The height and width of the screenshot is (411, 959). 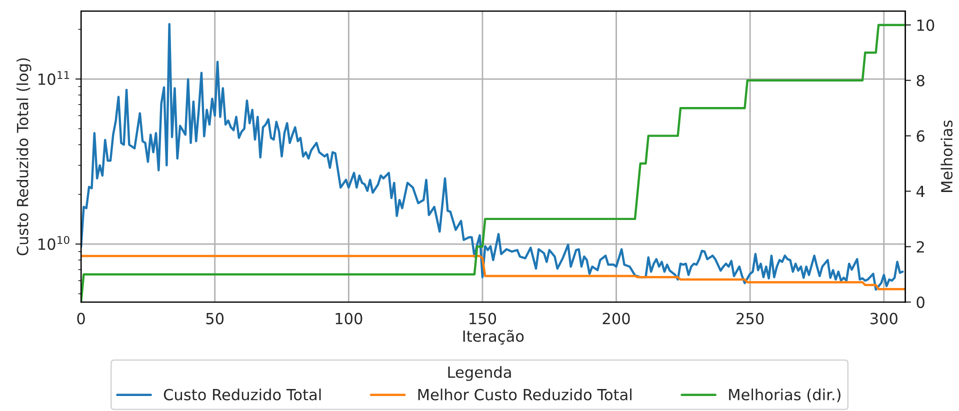 I want to click on line-series, so click(x=493, y=272).